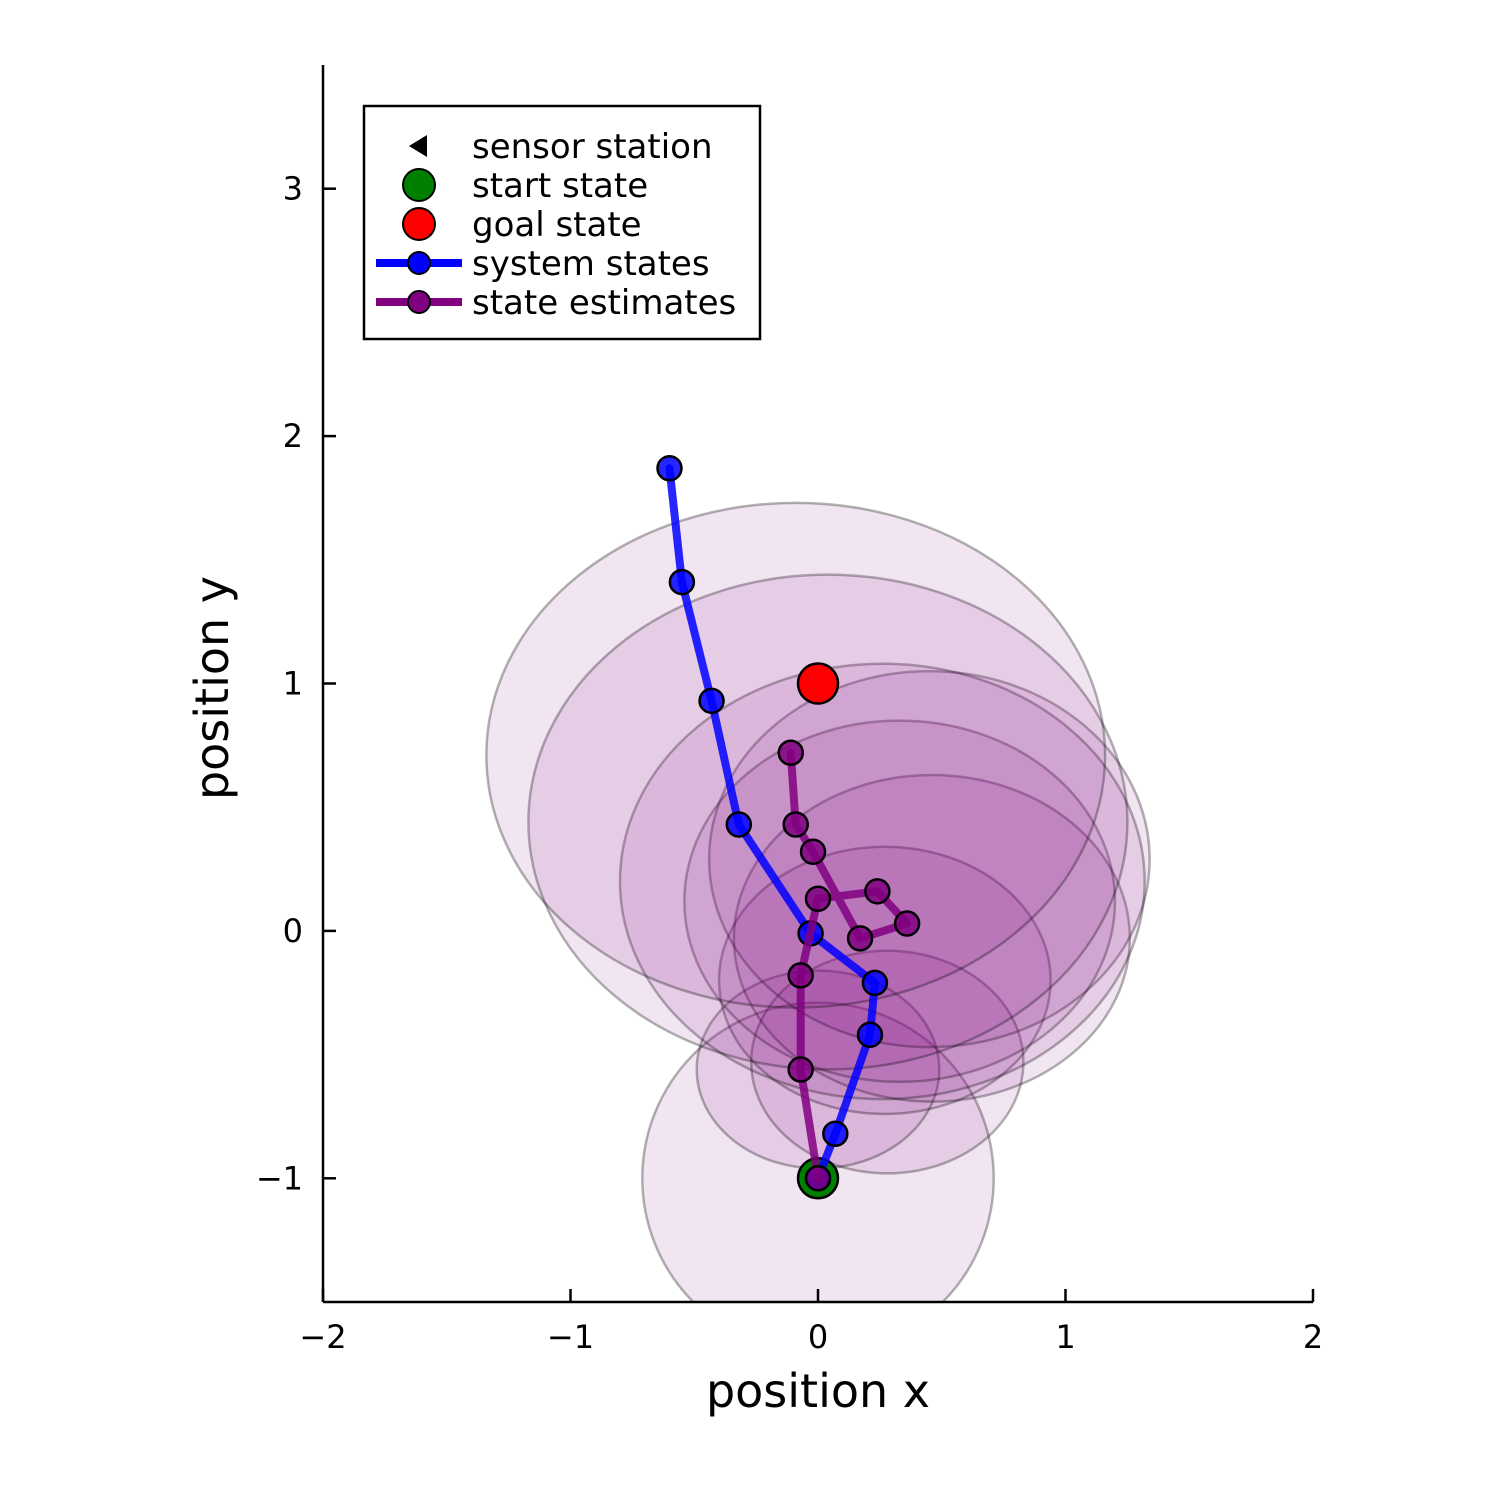 Image resolution: width=1499 pixels, height=1499 pixels. I want to click on series-layer, so click(788, 827).